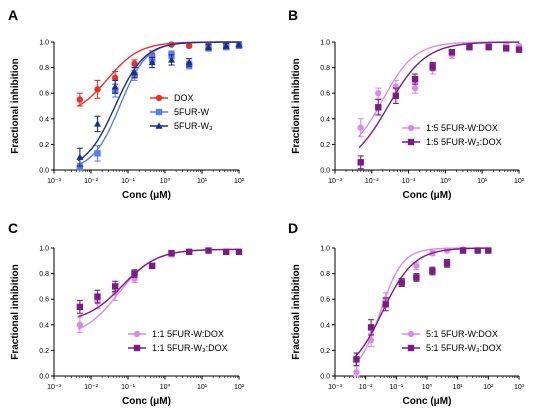 The width and height of the screenshot is (550, 415). I want to click on legend-label: 5FUR-W₃, so click(193, 126).